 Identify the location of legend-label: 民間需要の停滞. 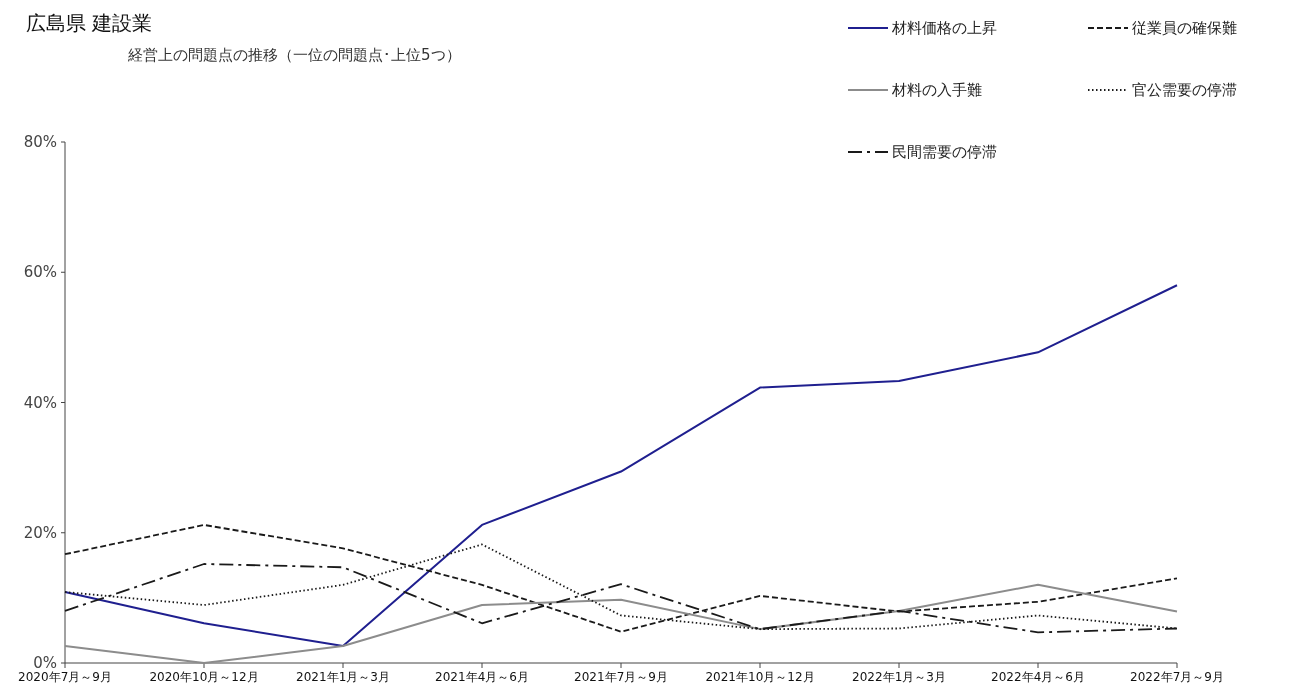
(944, 152).